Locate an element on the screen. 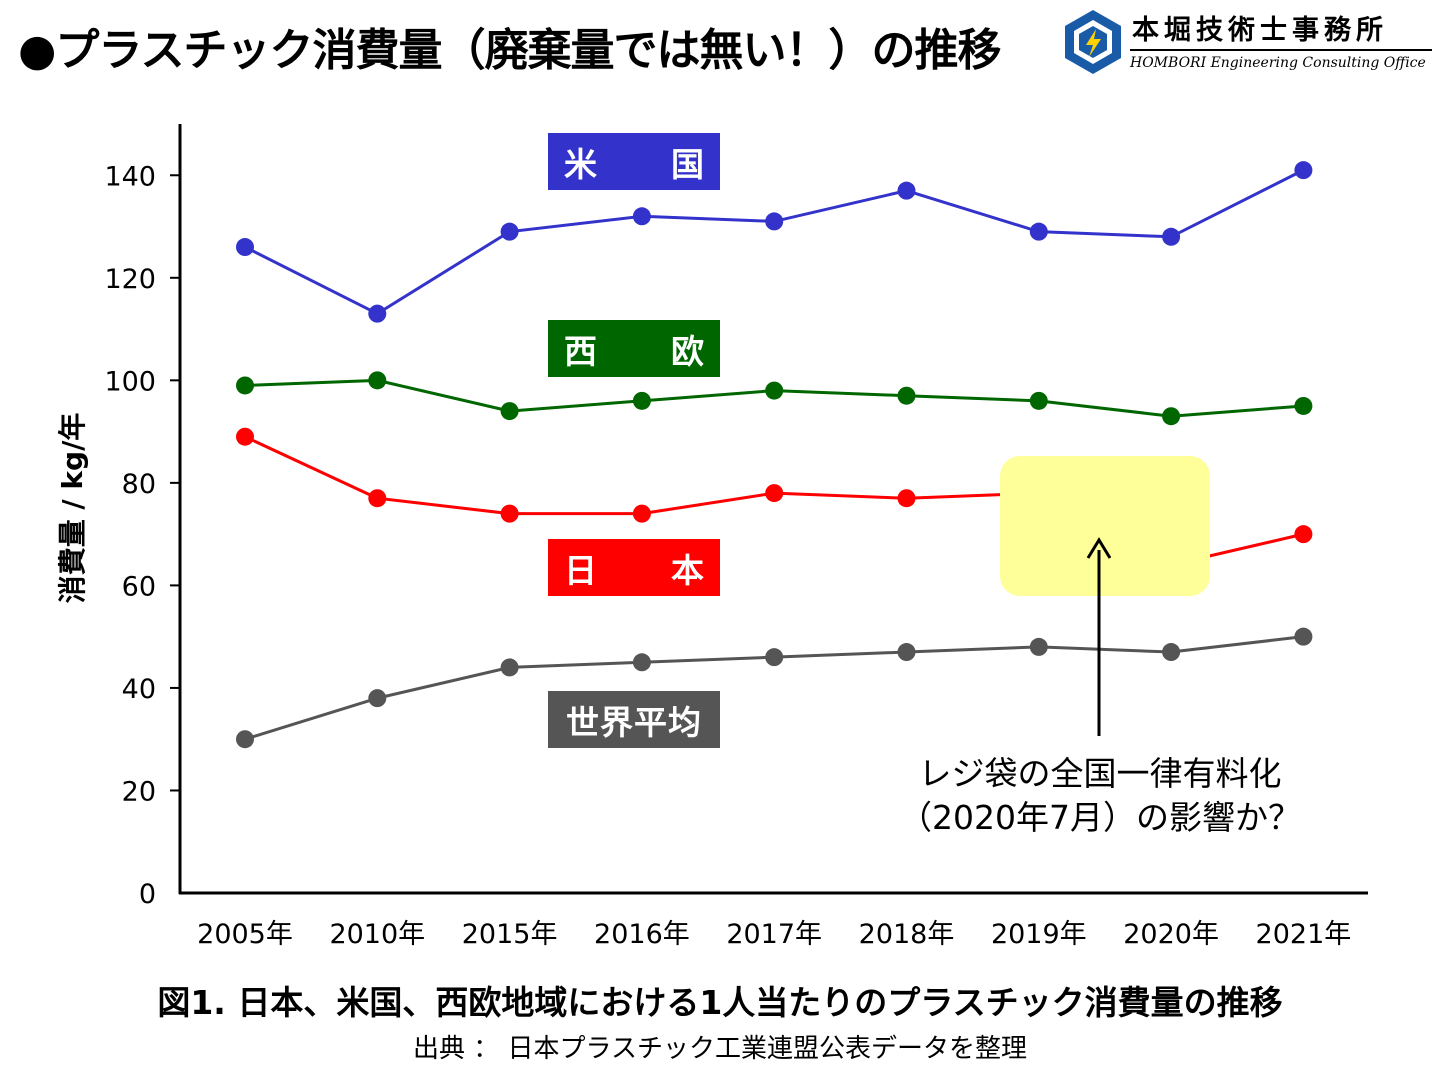 This screenshot has height=1080, width=1440. x-tick-label: 2021年 is located at coordinates (1304, 934).